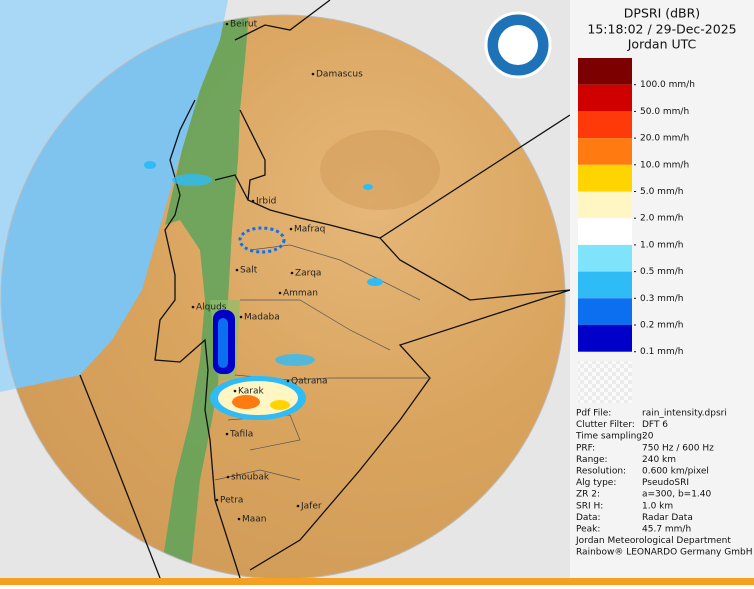 This screenshot has width=754, height=589. Describe the element at coordinates (664, 553) in the screenshot. I see `footer-line: Rainbow® LEONARDO Germany GmbH` at that location.